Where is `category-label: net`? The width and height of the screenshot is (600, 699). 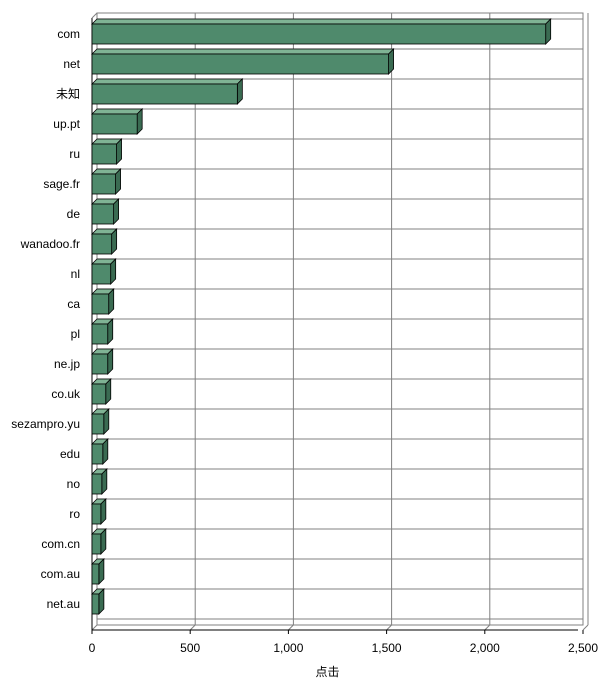 category-label: net is located at coordinates (71, 64).